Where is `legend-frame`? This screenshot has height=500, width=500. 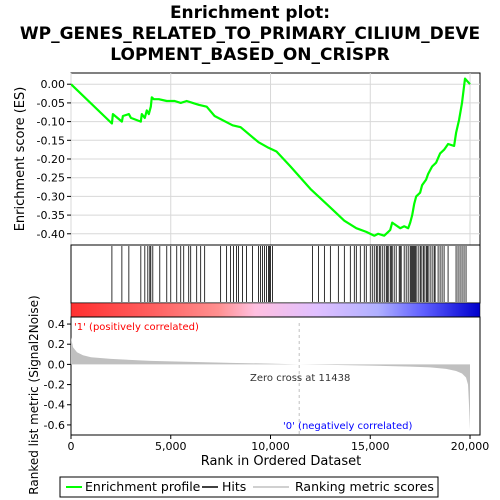
legend-frame is located at coordinates (249, 487).